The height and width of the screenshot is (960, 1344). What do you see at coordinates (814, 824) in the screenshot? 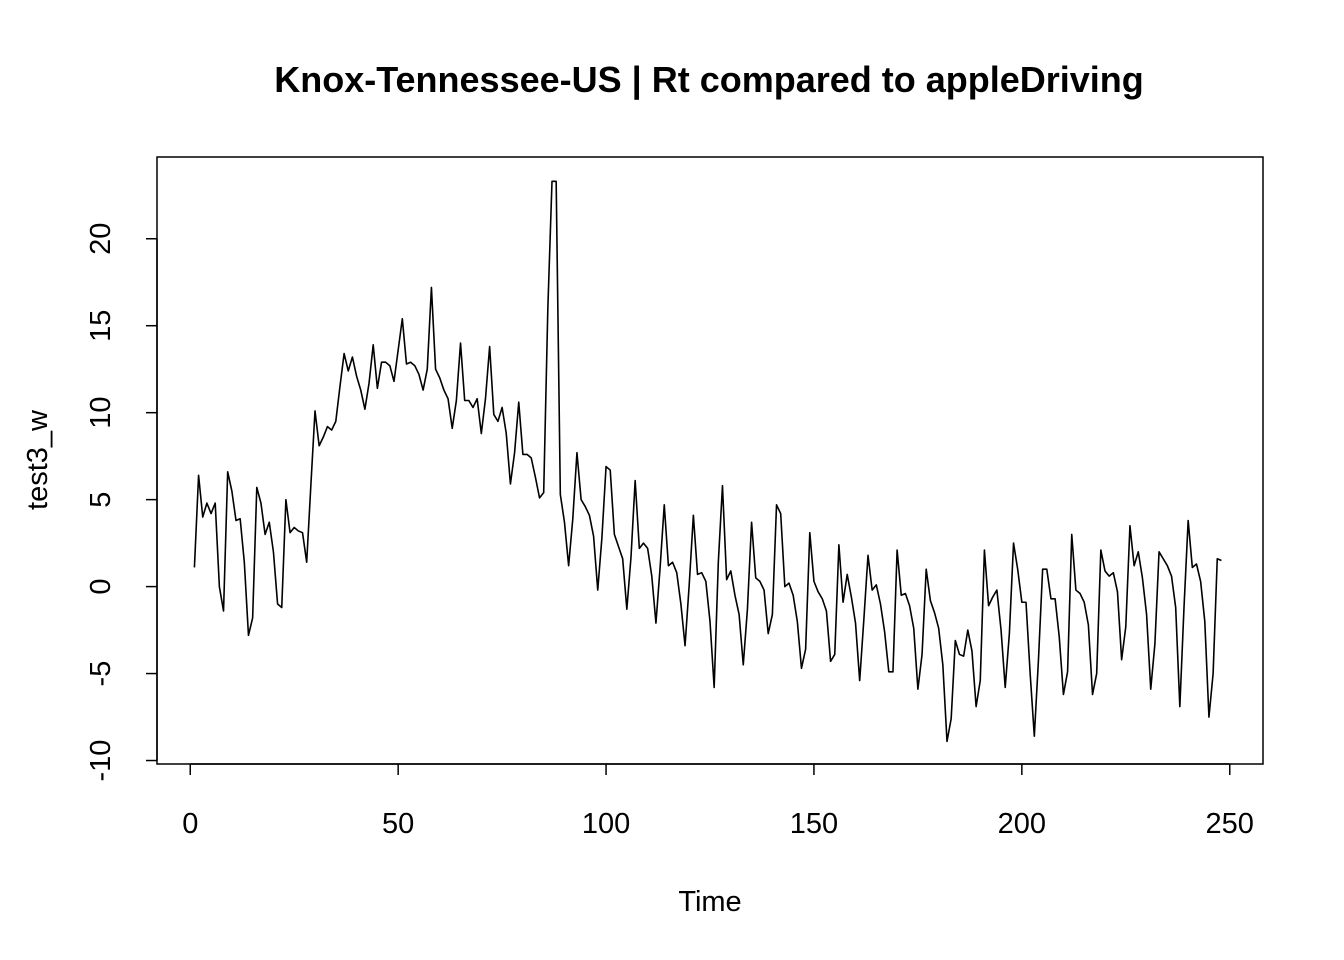
I see `x-tick-label: 150` at bounding box center [814, 824].